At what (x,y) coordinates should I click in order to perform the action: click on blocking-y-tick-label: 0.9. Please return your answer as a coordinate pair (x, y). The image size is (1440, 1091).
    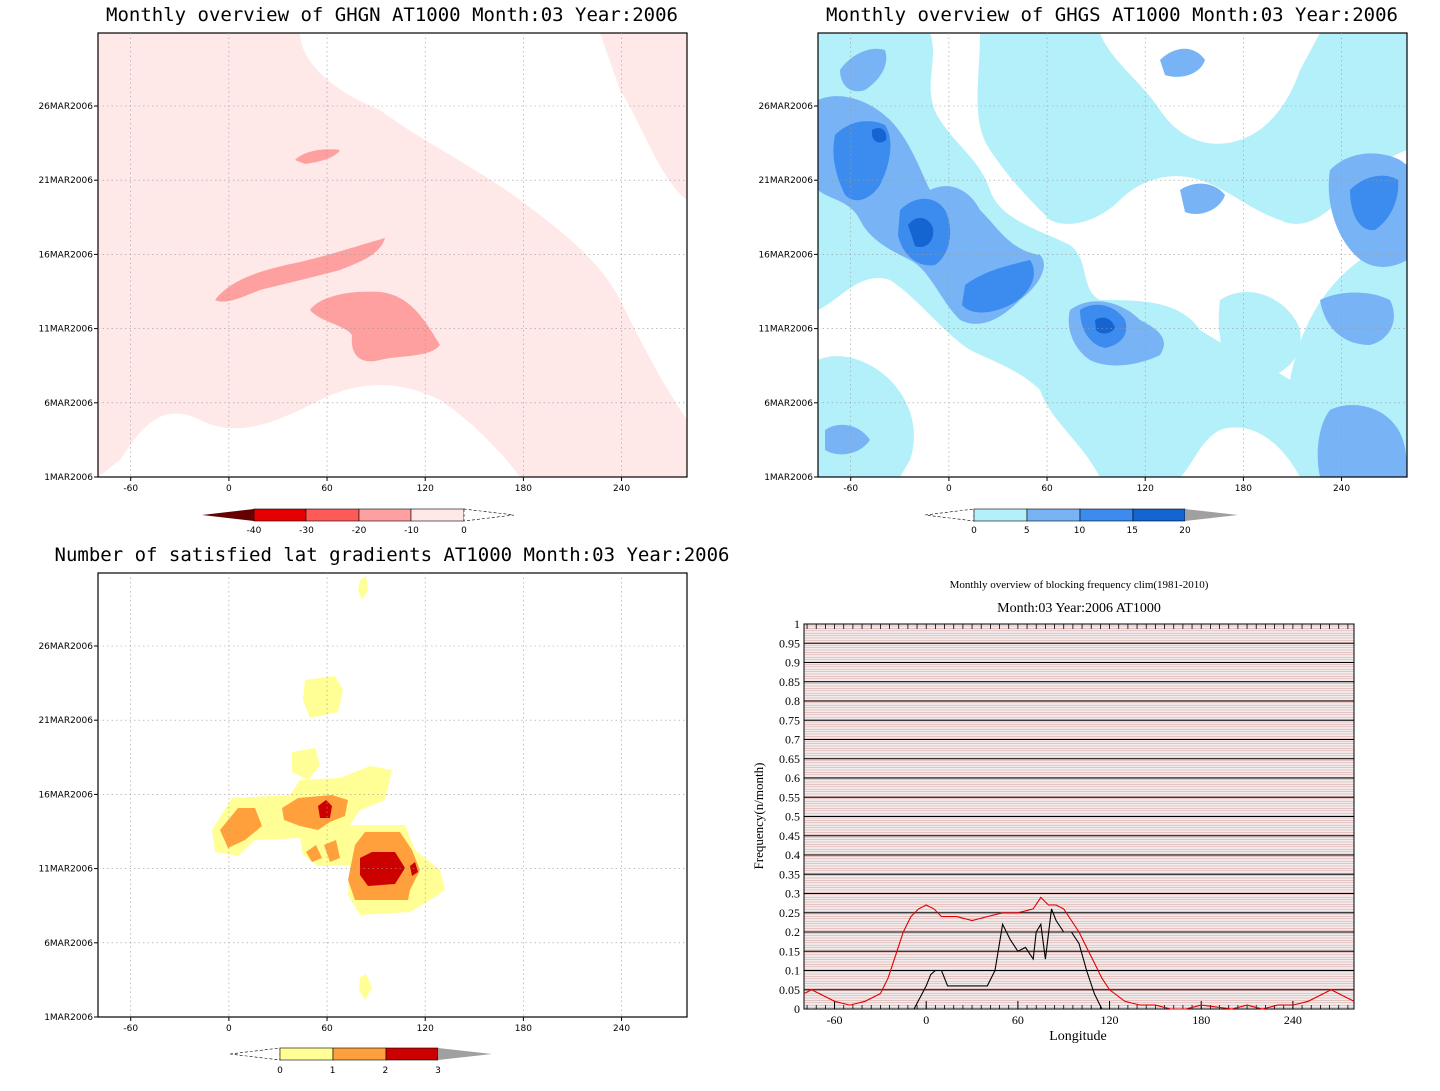
    Looking at the image, I should click on (792, 663).